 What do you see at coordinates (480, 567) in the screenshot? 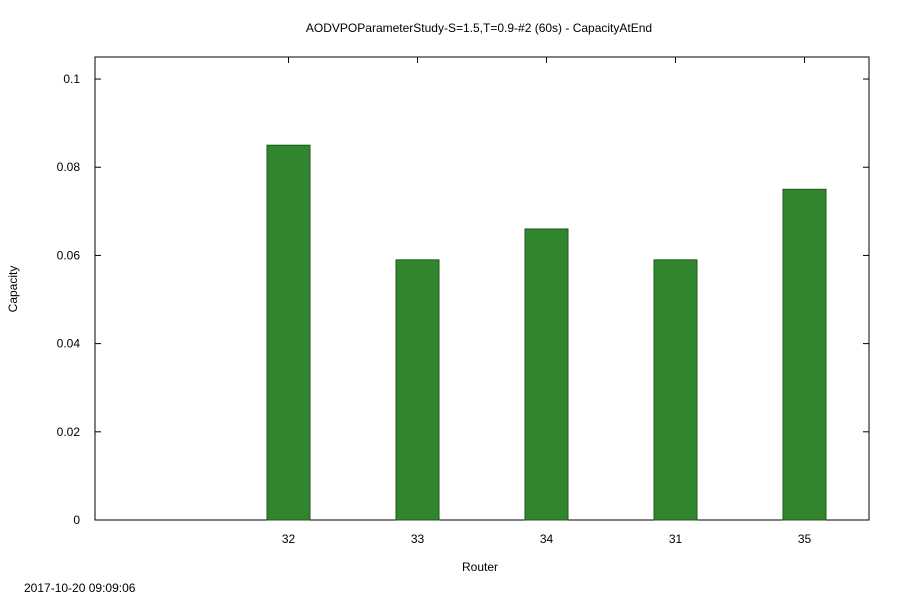
I see `x-axis-label: Router` at bounding box center [480, 567].